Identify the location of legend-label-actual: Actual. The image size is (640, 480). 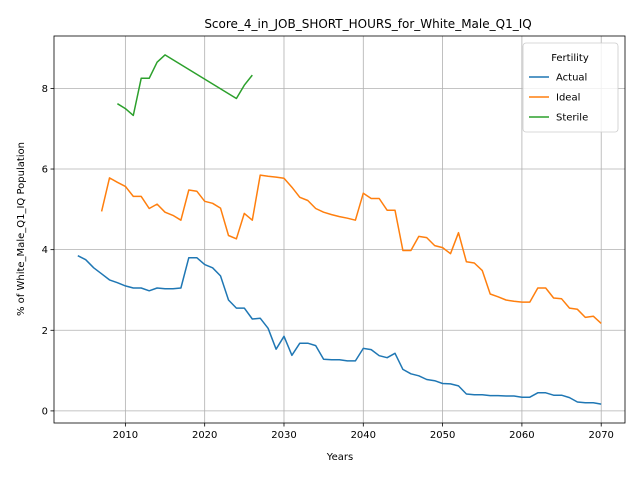
(571, 78).